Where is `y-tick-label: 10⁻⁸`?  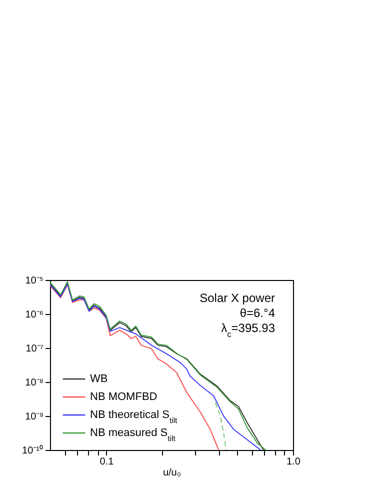
y-tick-label: 10⁻⁸ is located at coordinates (34, 383).